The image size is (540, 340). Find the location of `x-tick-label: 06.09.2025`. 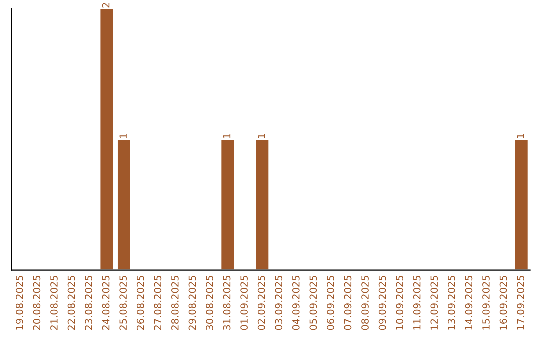

x-tick-label: 06.09.2025 is located at coordinates (330, 303).